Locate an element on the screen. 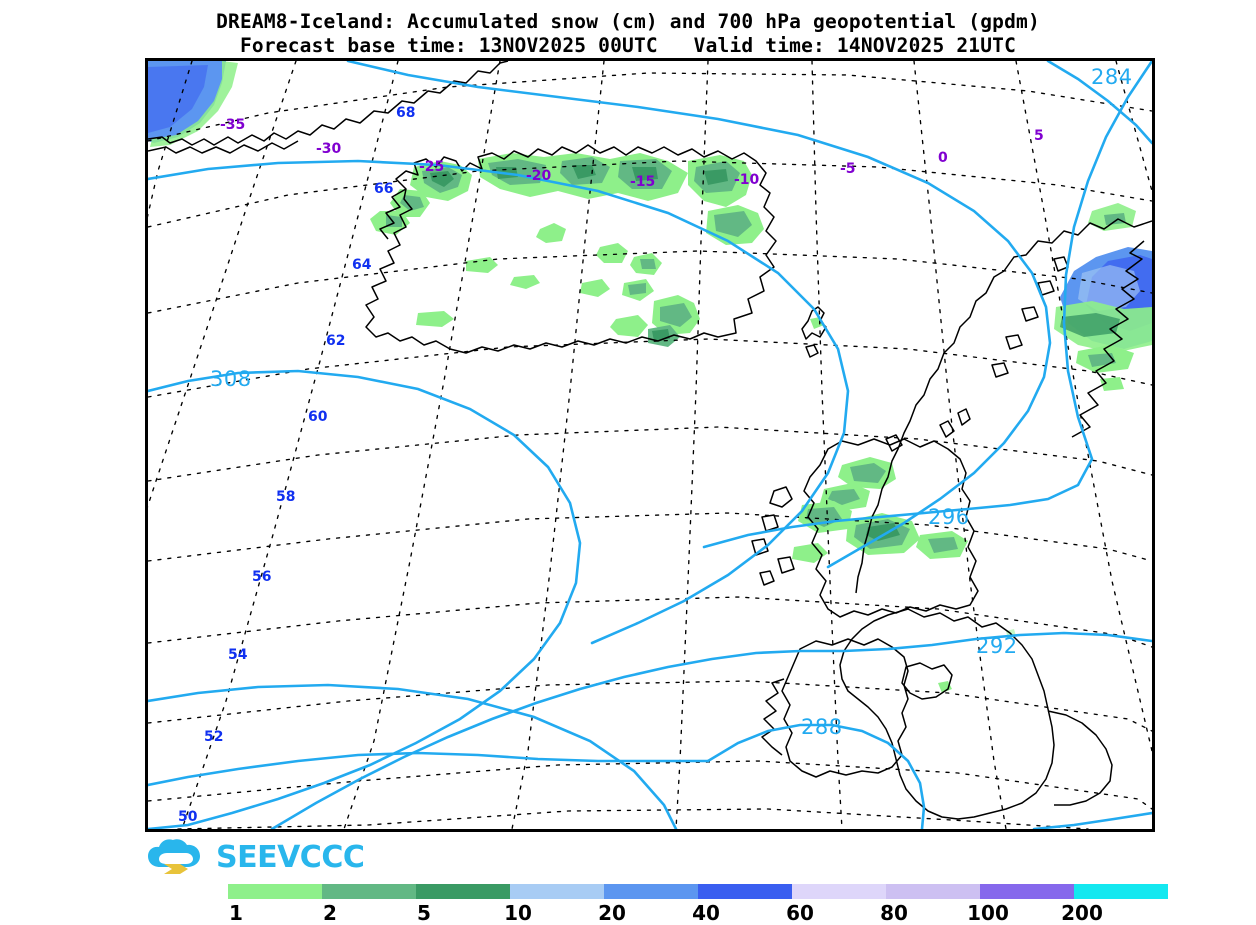  coast-england-se is located at coordinates (1080, 758).